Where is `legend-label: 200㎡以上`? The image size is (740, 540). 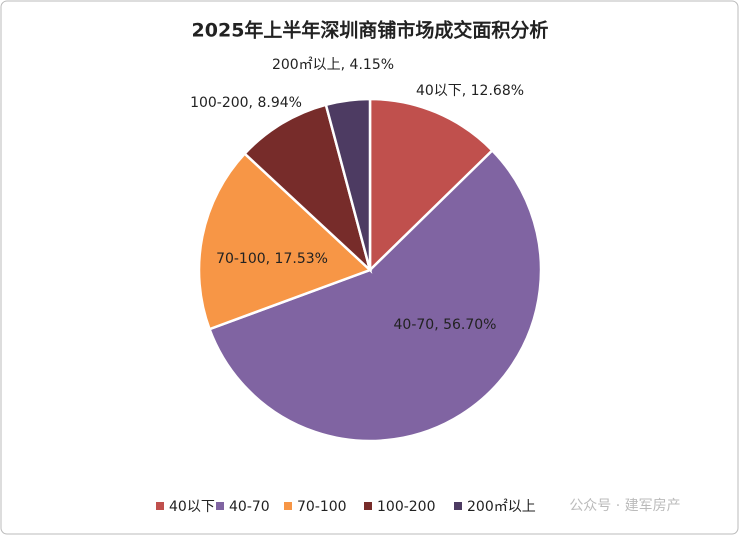
legend-label: 200㎡以上 is located at coordinates (501, 507).